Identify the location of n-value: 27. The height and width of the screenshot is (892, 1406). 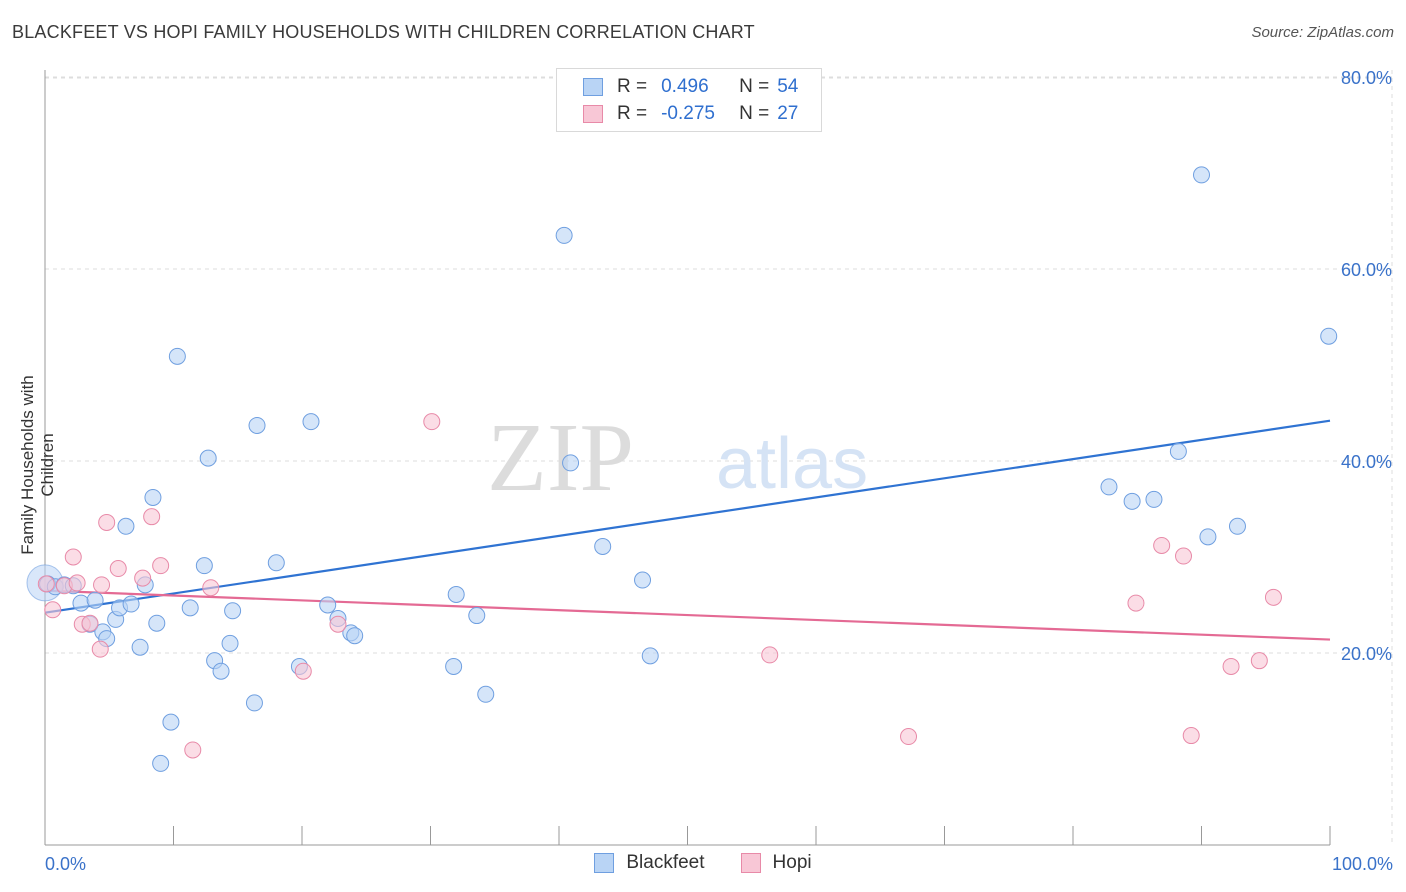
(788, 113).